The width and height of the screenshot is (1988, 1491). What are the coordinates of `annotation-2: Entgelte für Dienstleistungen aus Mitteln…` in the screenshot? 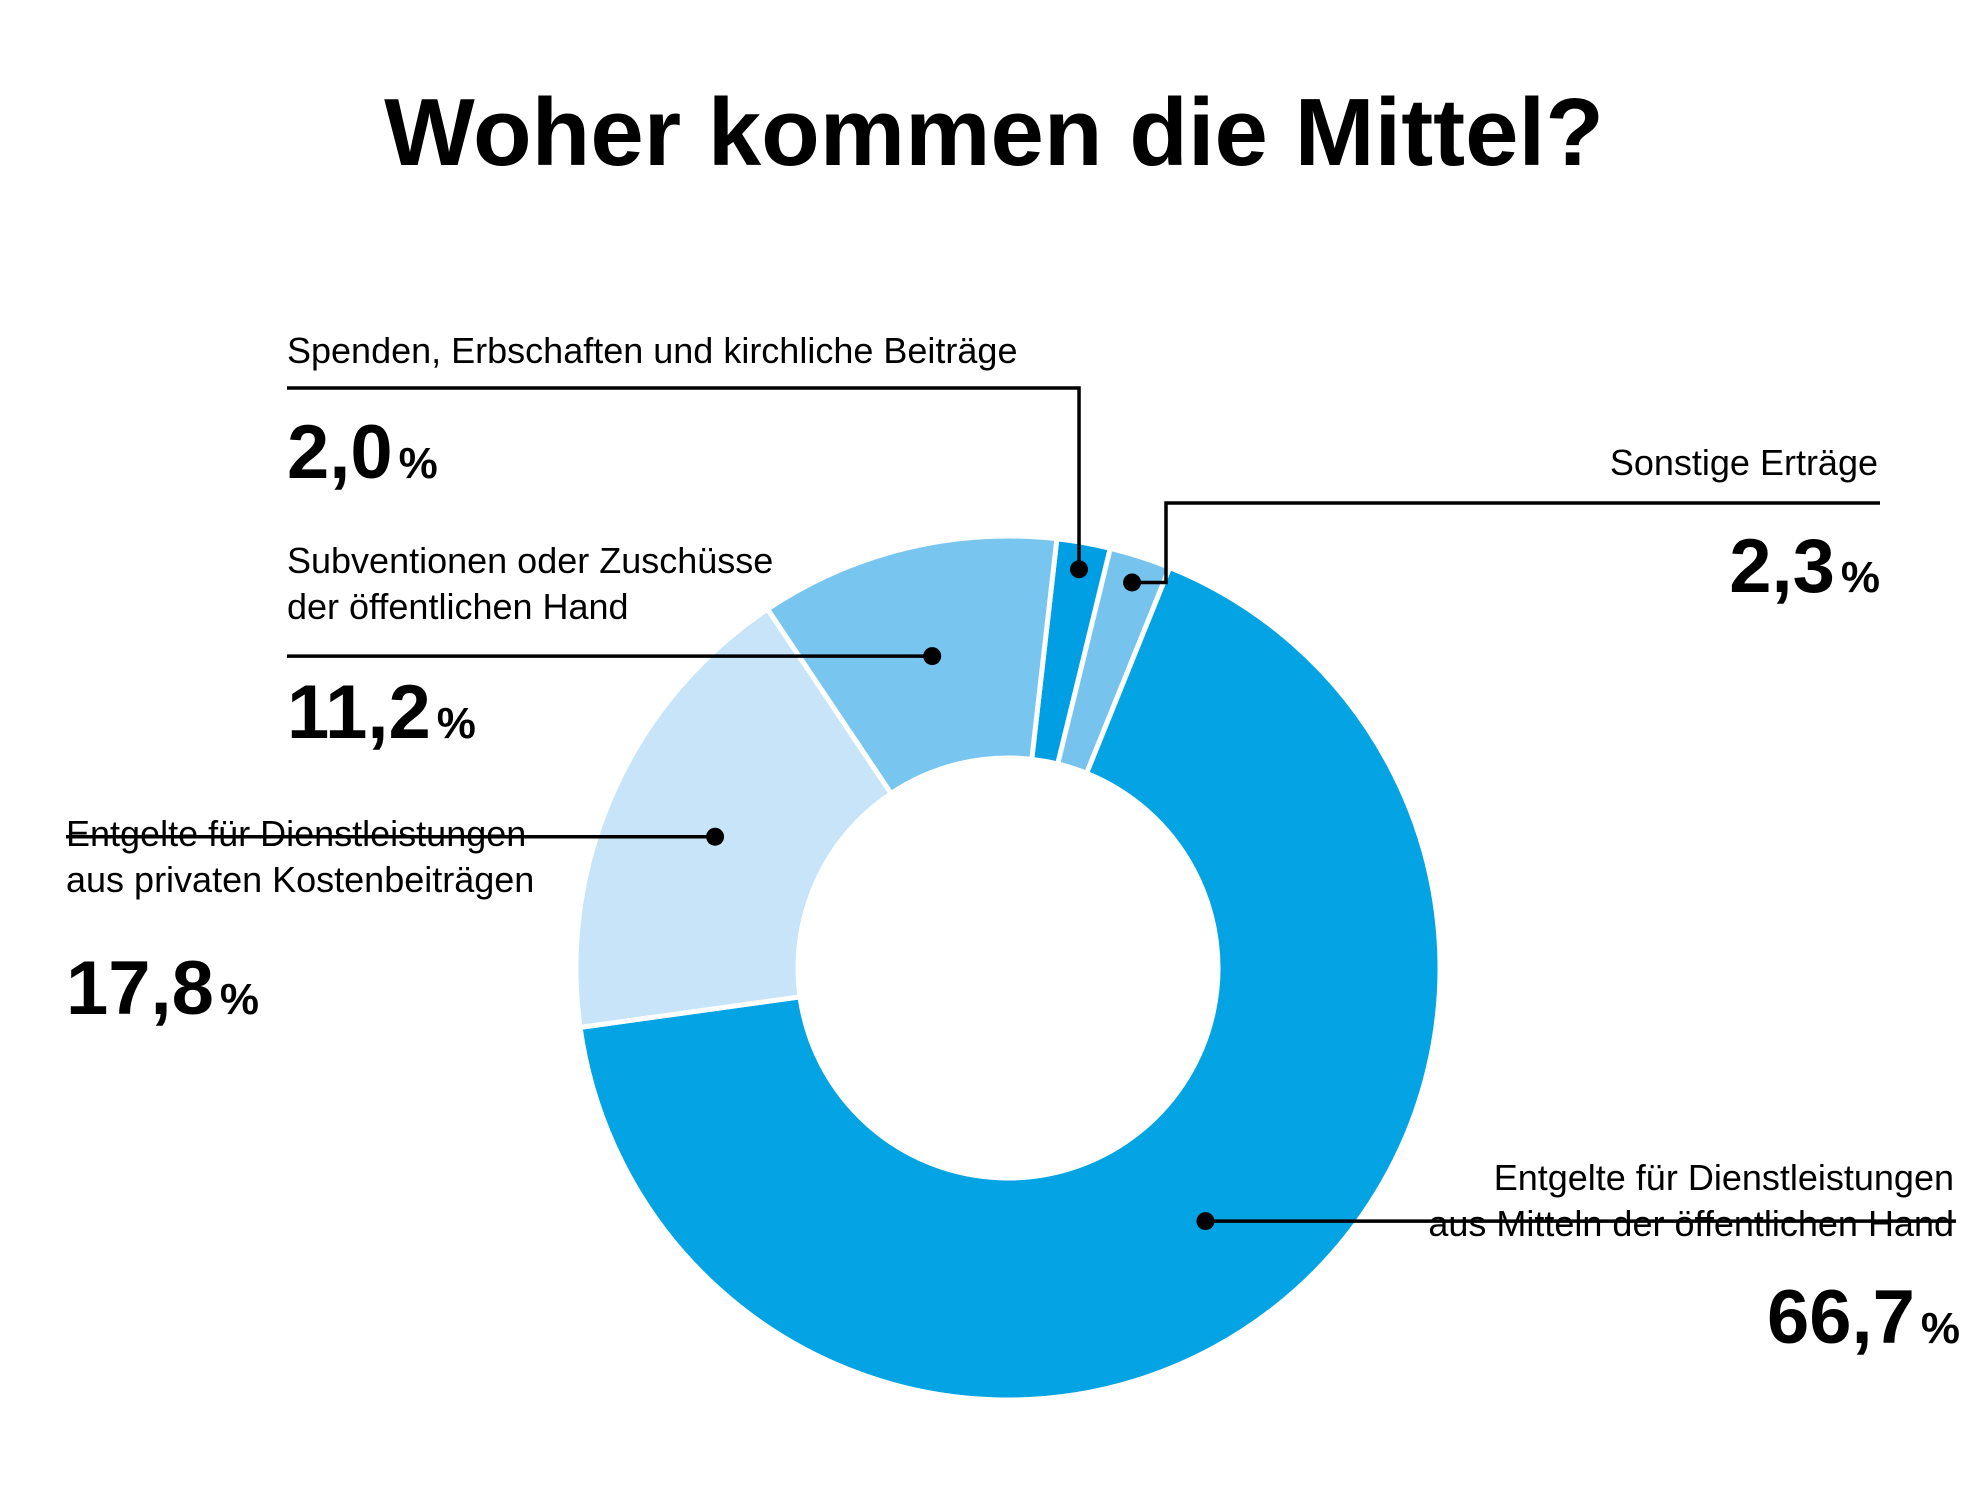 It's located at (1578, 1258).